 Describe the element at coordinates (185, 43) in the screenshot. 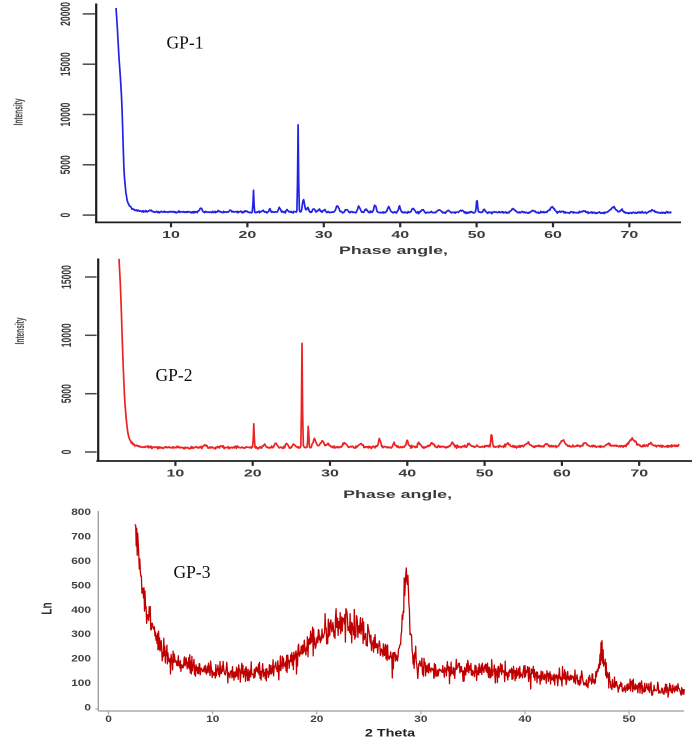

I see `svg-text: GP-1` at that location.